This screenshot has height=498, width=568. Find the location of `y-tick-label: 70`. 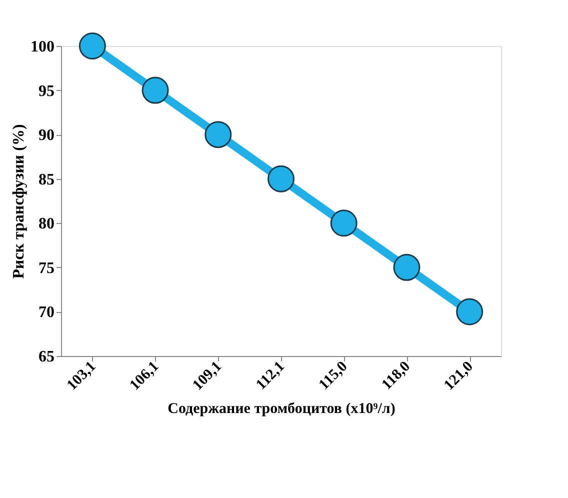

y-tick-label: 70 is located at coordinates (46, 313).